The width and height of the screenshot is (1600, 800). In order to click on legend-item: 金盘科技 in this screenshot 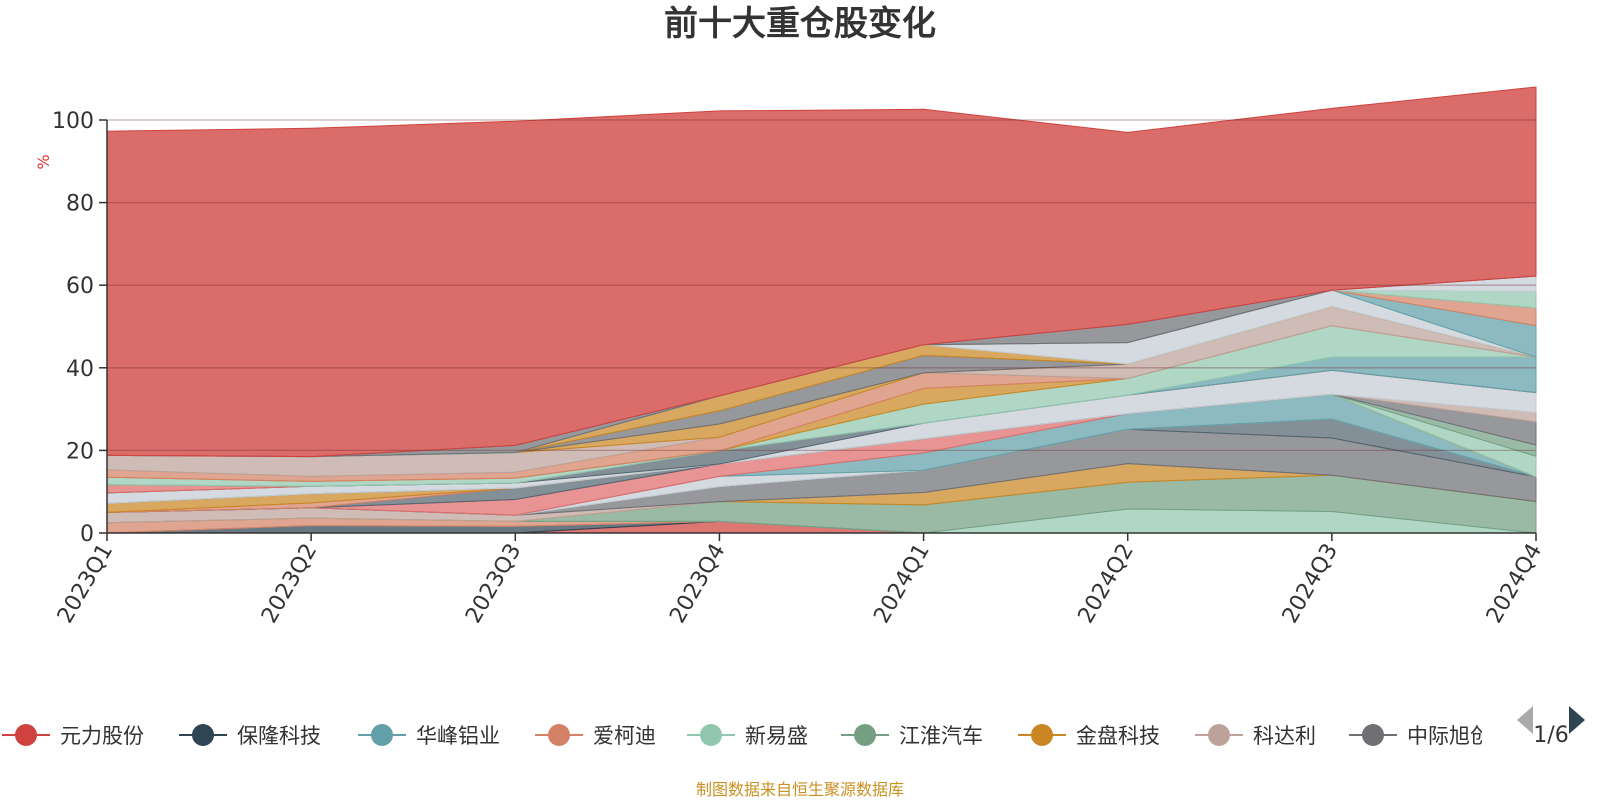, I will do `click(1089, 736)`.